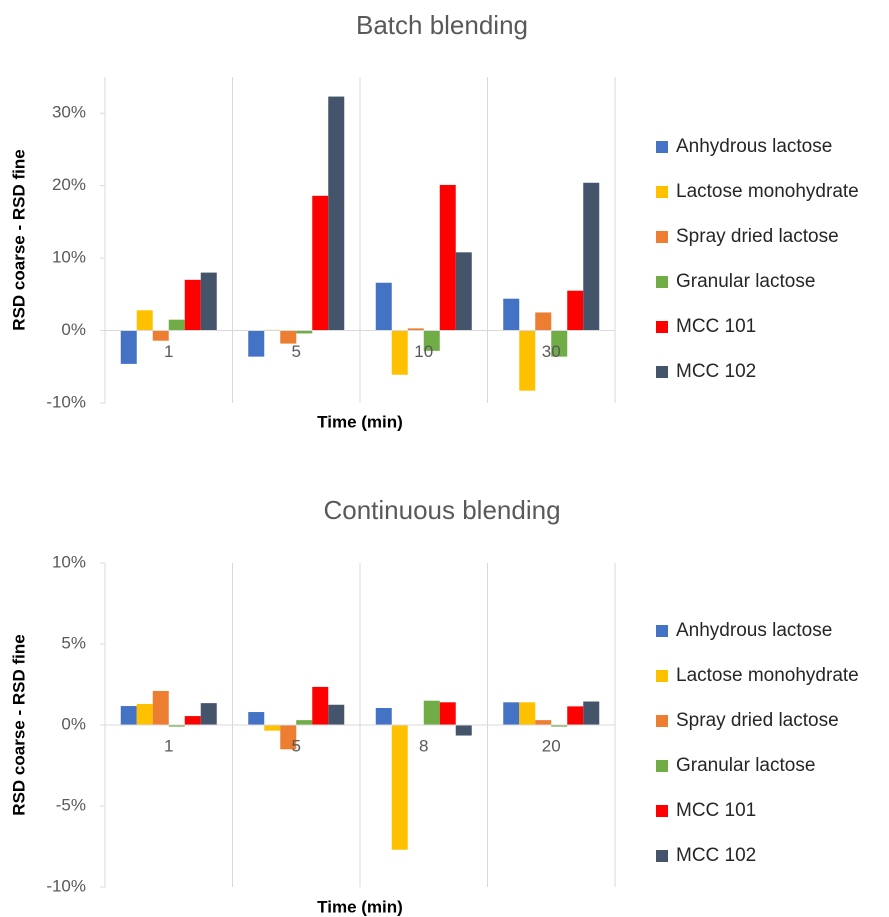 This screenshot has width=889, height=917. Describe the element at coordinates (69, 112) in the screenshot. I see `y-tick-label: 30%` at that location.